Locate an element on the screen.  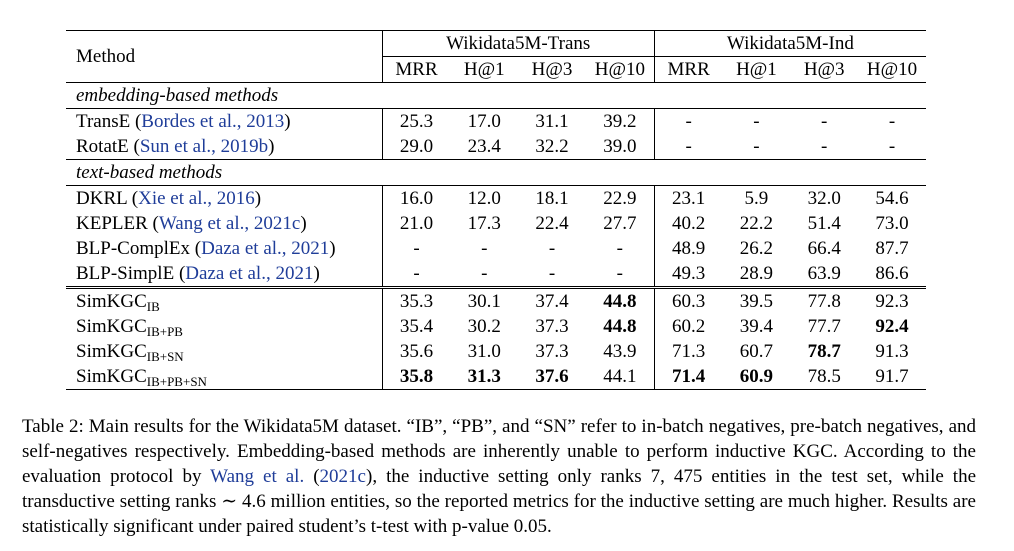
caption-pval: 0.05 is located at coordinates (530, 526).